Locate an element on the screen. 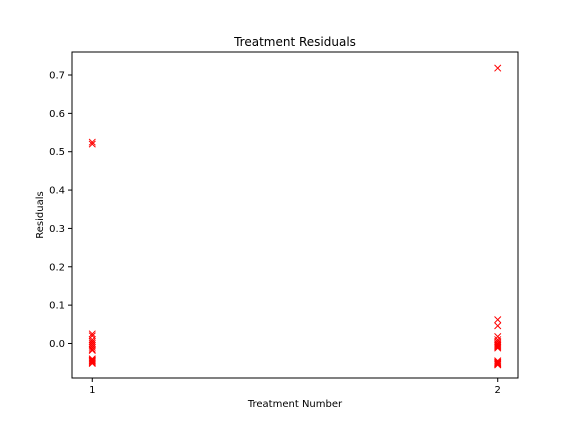 This screenshot has width=576, height=432. y-tick-label: 0.4 is located at coordinates (57, 191).